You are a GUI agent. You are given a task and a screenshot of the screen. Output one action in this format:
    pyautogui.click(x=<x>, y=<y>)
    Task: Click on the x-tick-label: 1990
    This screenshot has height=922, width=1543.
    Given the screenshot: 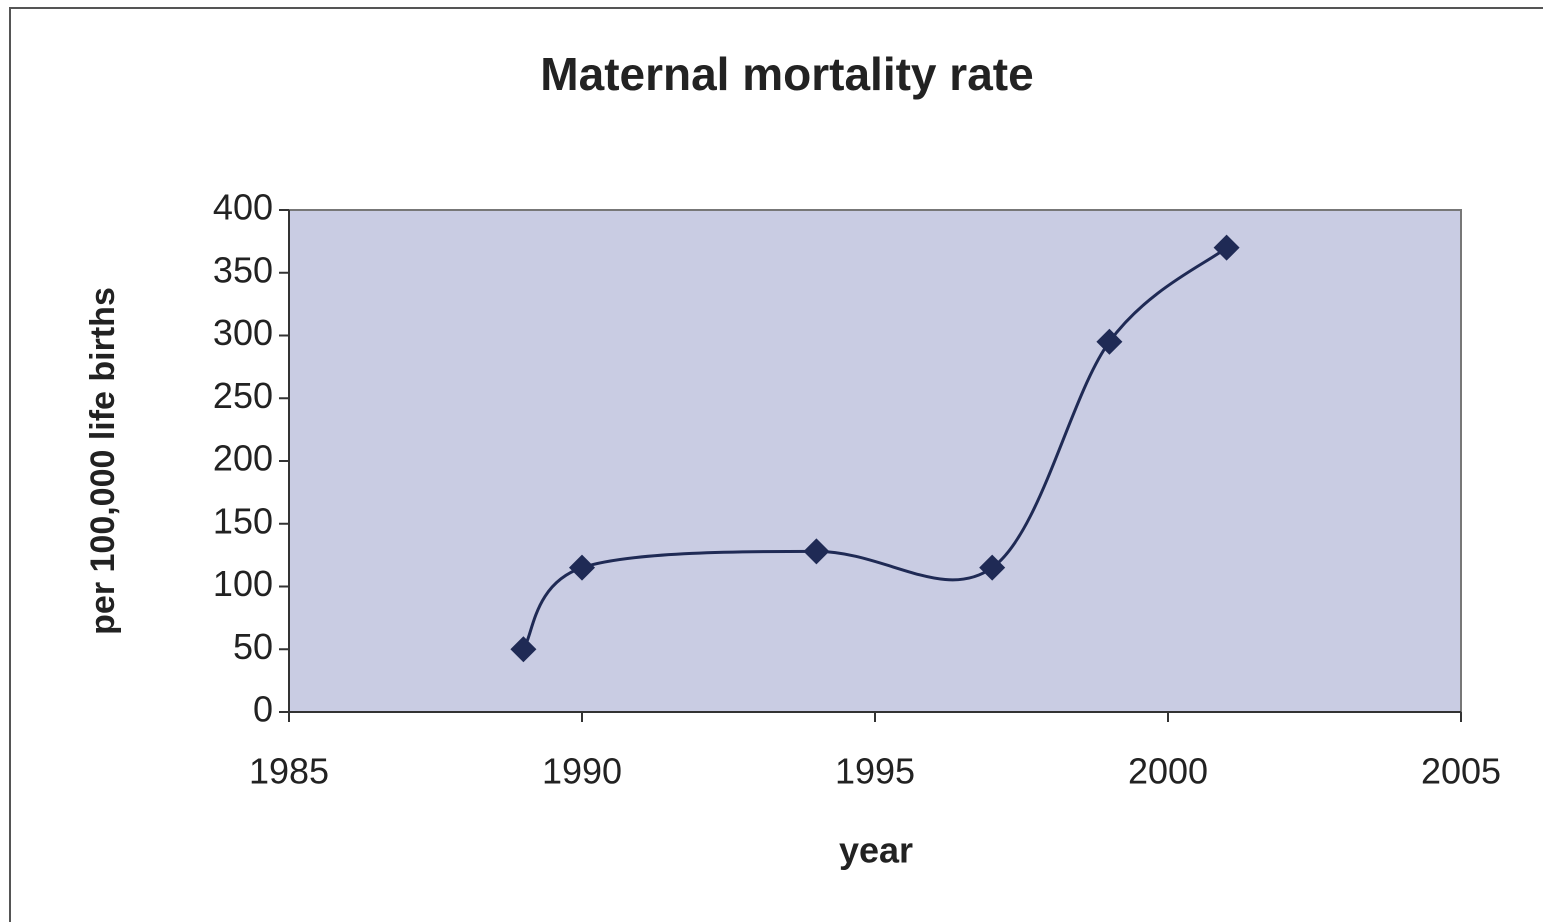 What is the action you would take?
    pyautogui.click(x=582, y=771)
    